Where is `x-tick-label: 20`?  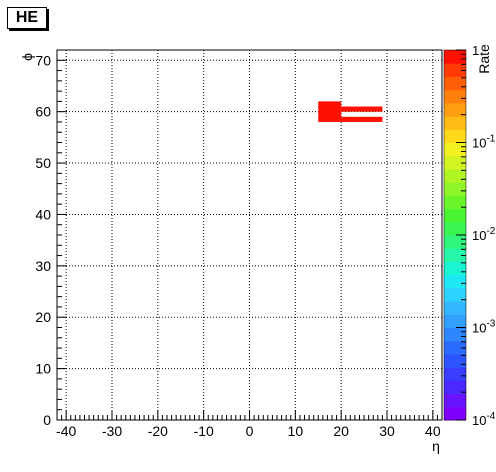 x-tick-label: 20 is located at coordinates (341, 431).